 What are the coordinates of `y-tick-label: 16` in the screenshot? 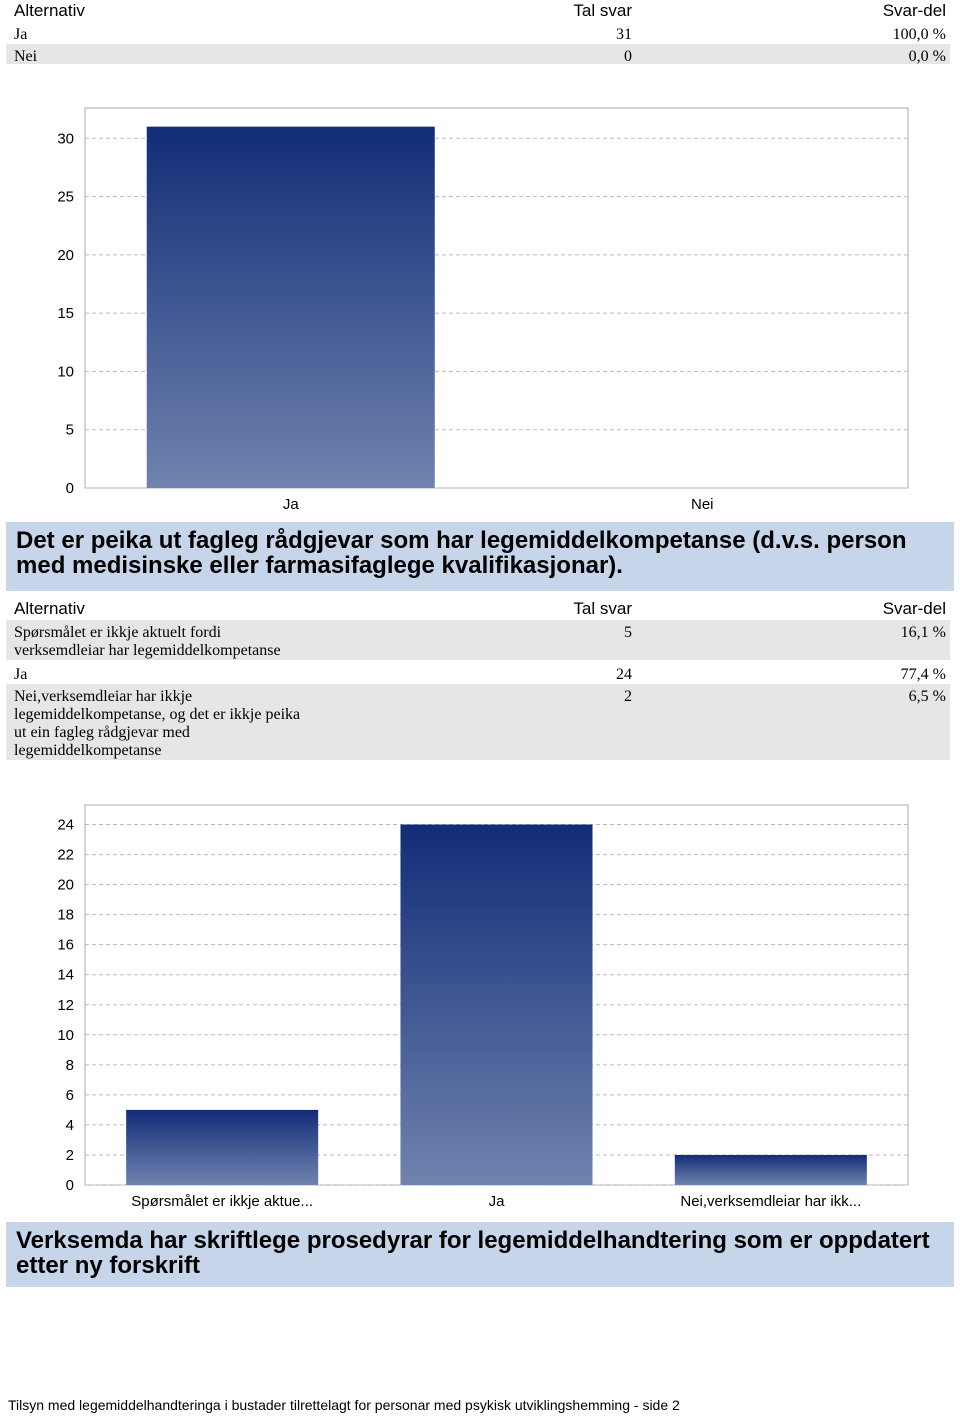 It's located at (65, 945).